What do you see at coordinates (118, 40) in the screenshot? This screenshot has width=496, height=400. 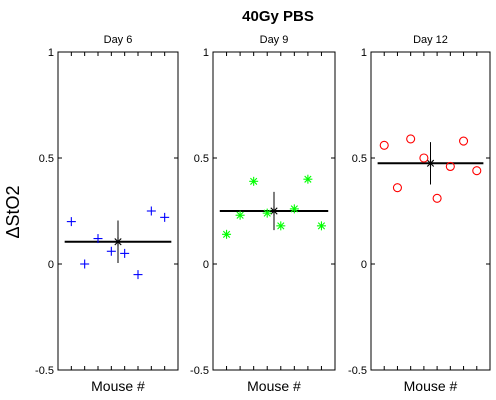 I see `panel-title: Day 6` at bounding box center [118, 40].